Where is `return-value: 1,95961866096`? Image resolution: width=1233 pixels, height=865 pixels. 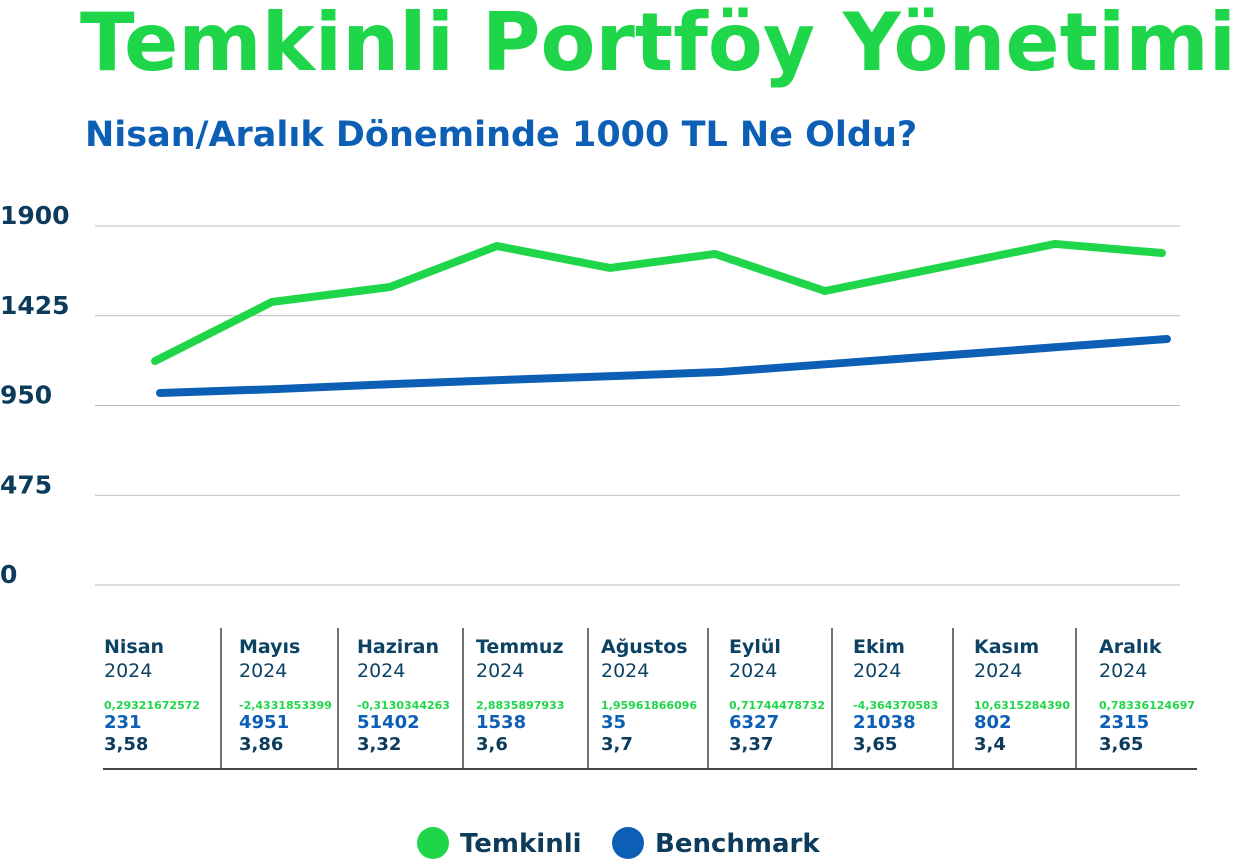
return-value: 1,95961866096 is located at coordinates (649, 705).